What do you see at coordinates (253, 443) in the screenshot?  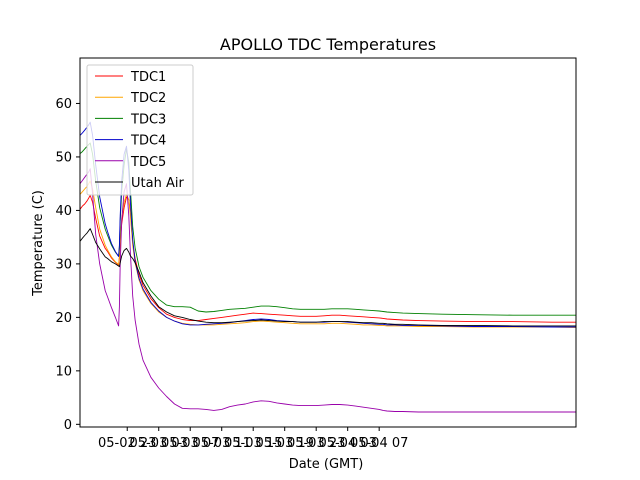 I see `x-tick-label: 05-03 15` at bounding box center [253, 443].